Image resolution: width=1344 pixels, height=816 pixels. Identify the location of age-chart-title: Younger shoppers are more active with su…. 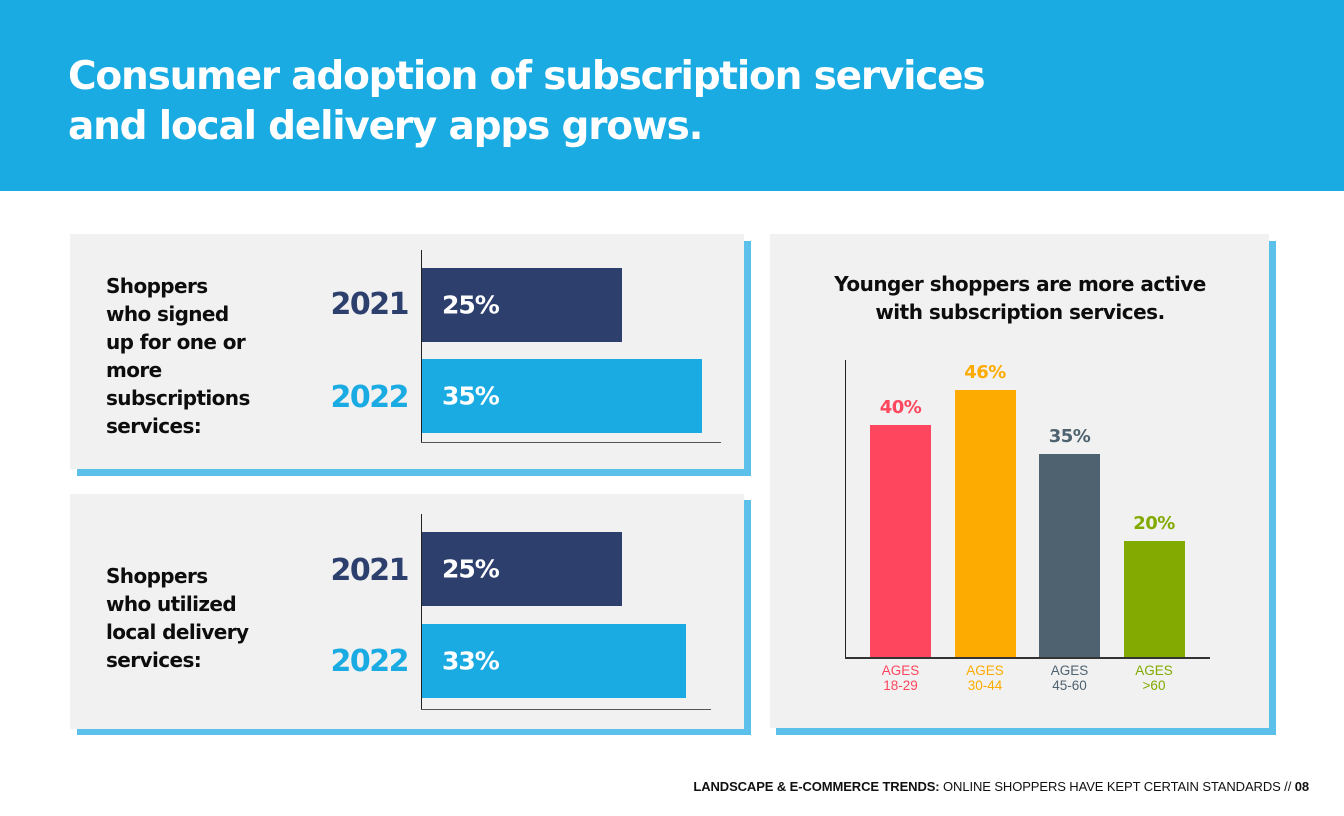
(1020, 298).